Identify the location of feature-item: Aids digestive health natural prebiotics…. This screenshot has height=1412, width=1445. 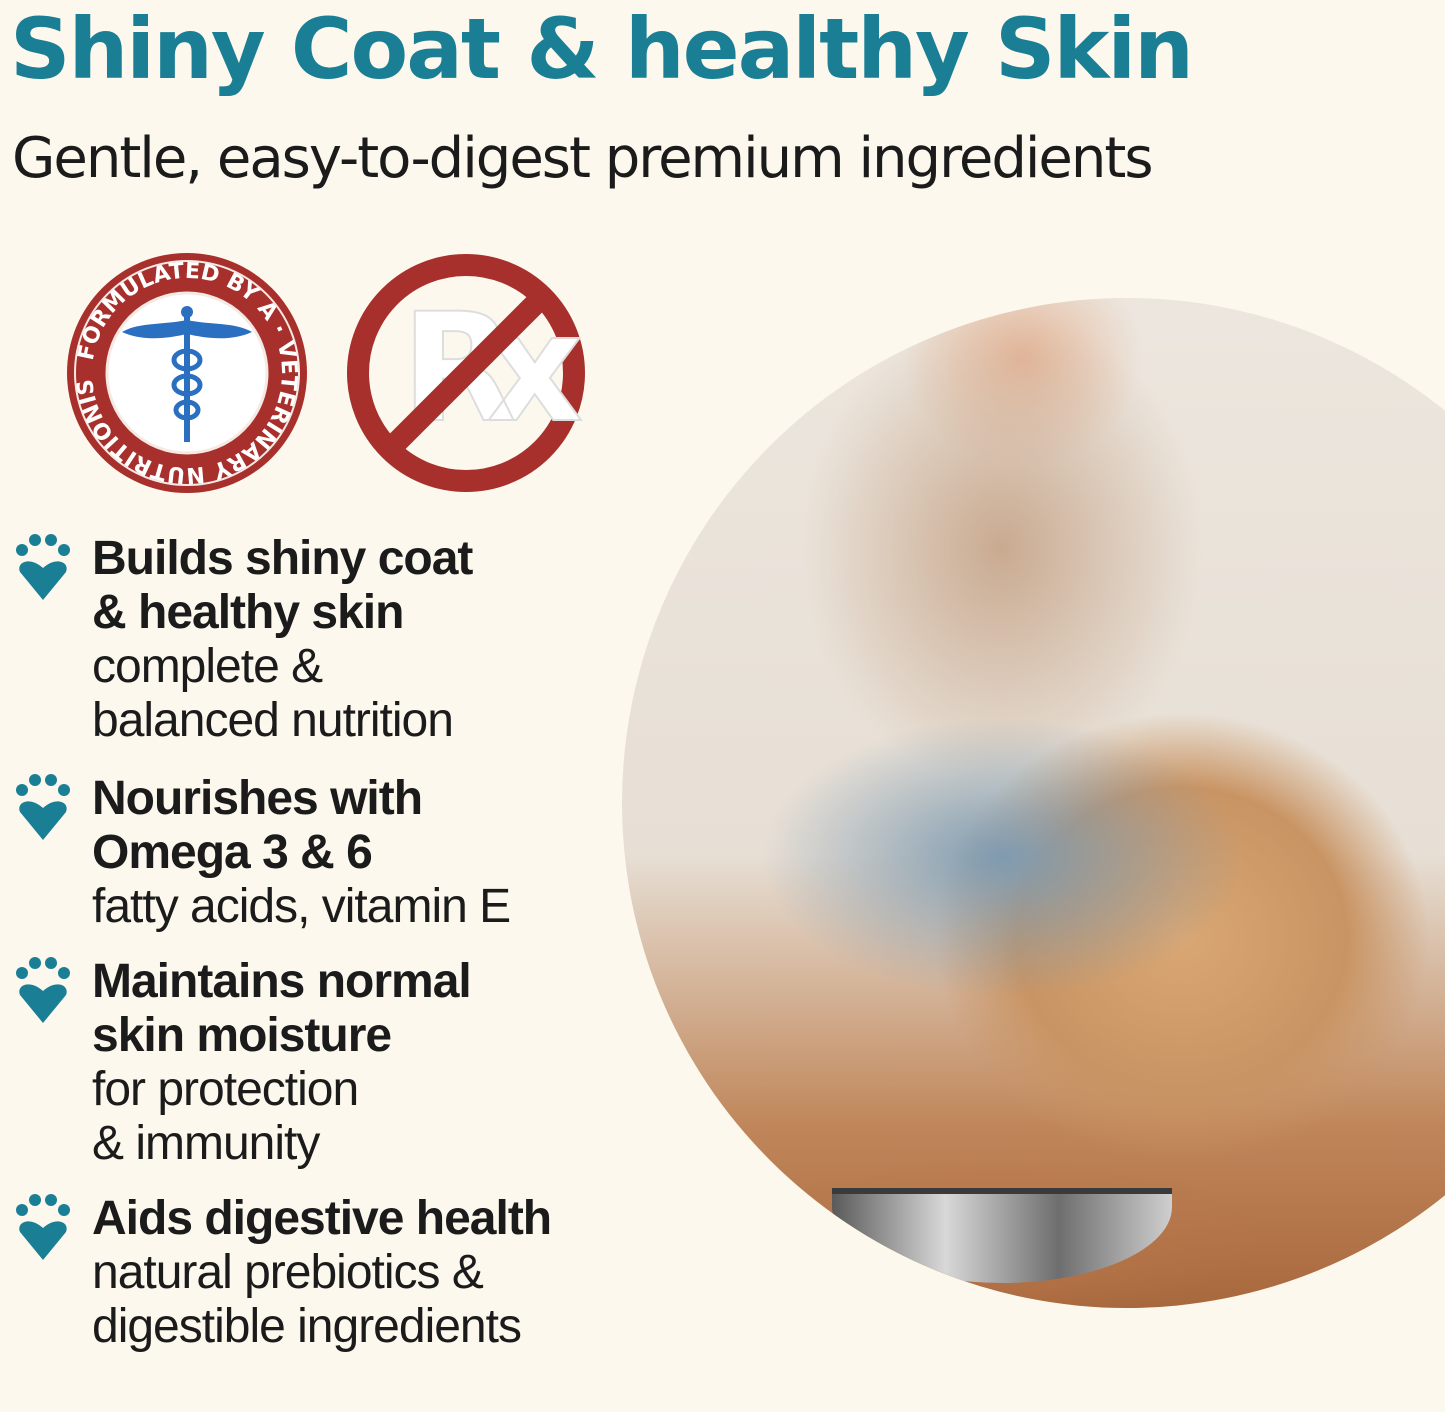
(324, 1273).